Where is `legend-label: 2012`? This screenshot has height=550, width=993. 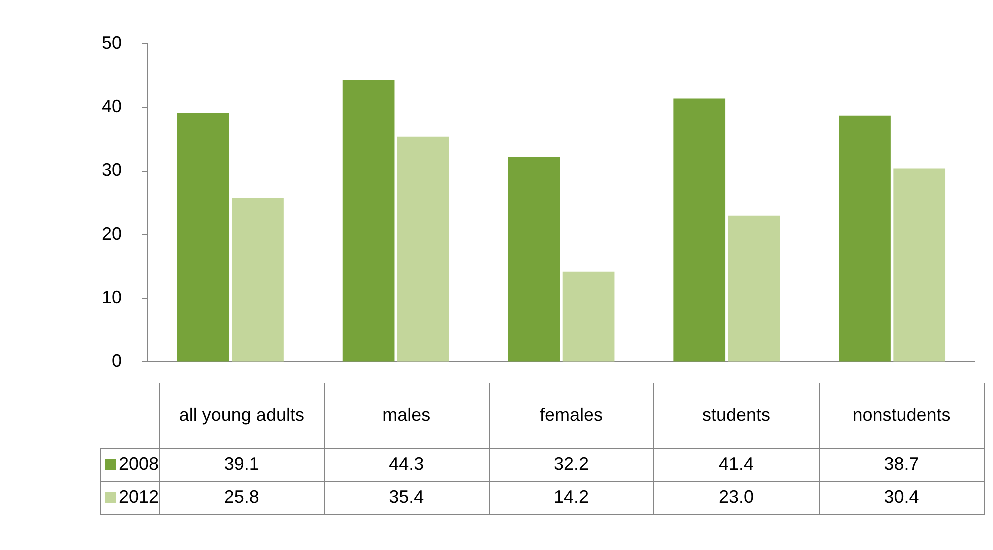 legend-label: 2012 is located at coordinates (130, 497).